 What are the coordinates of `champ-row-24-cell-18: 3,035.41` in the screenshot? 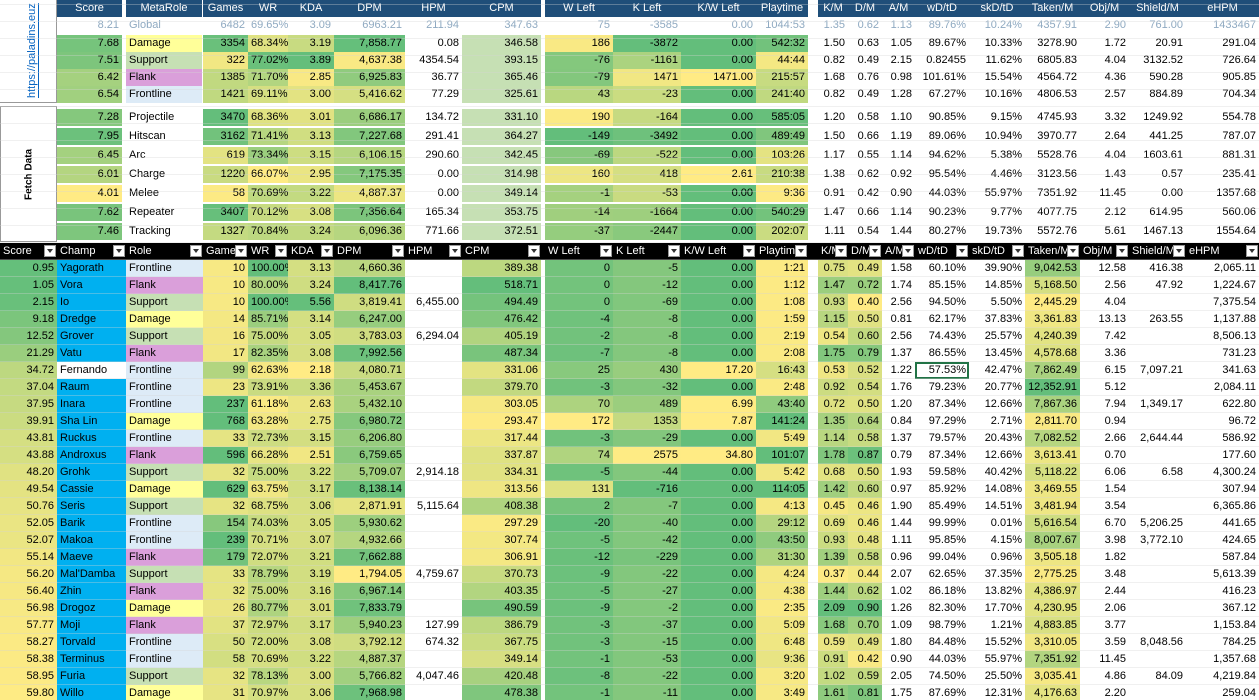 It's located at (1052, 676).